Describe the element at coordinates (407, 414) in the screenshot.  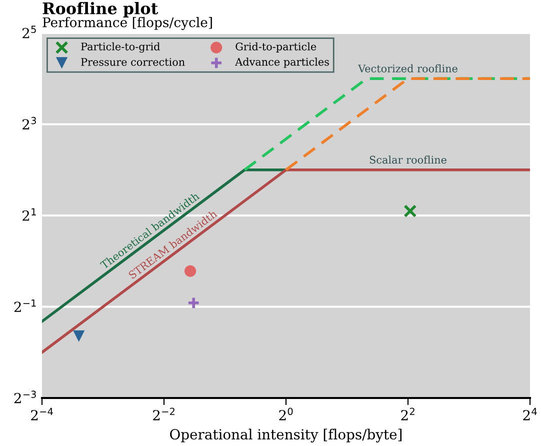
I see `x-tick-label: 2$^{2}$` at that location.